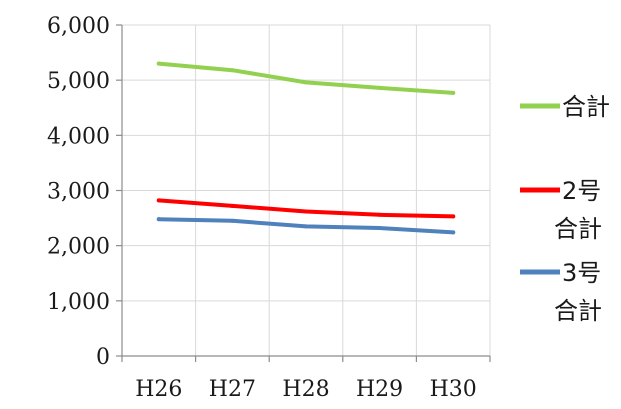 The width and height of the screenshot is (621, 409). What do you see at coordinates (78, 247) in the screenshot?
I see `y-tick-label: 2,000` at bounding box center [78, 247].